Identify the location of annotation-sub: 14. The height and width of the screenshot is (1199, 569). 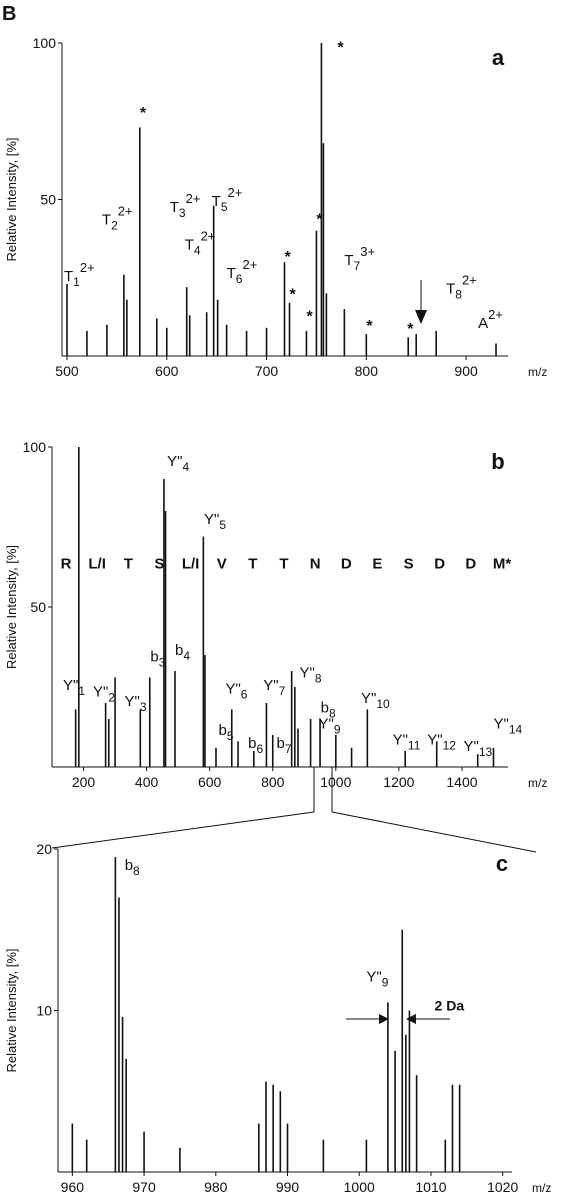
(516, 730).